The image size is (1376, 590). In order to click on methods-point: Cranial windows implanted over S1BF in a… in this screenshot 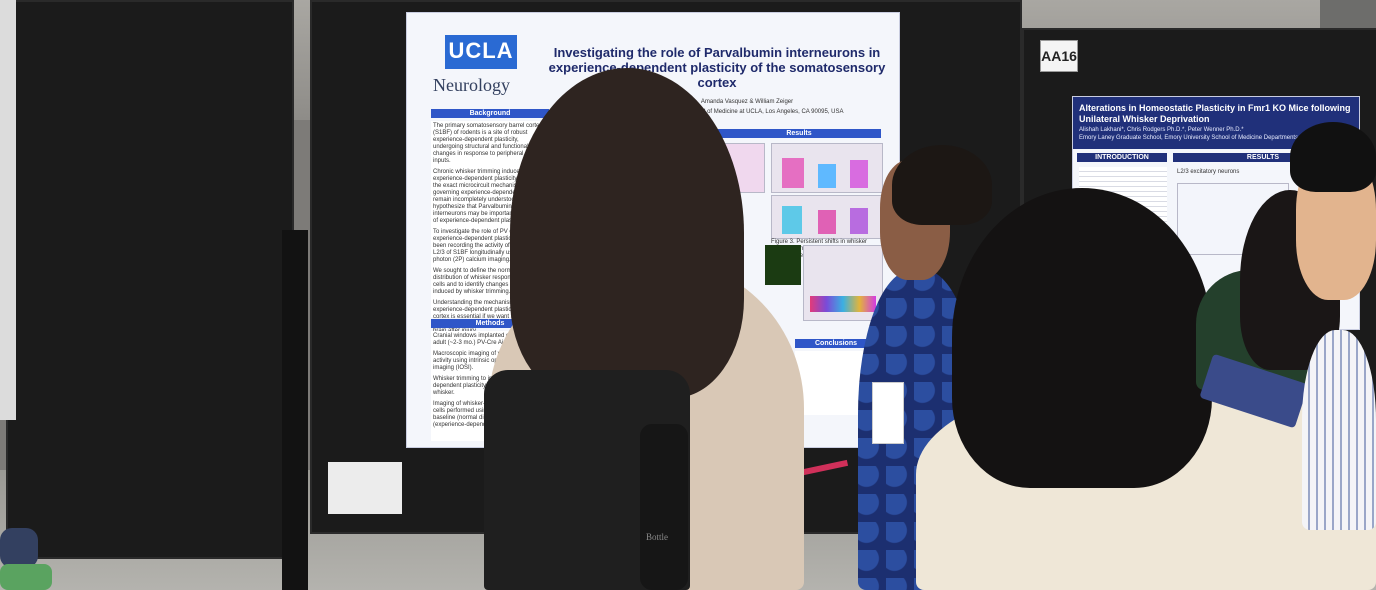, I will do `click(489, 339)`.